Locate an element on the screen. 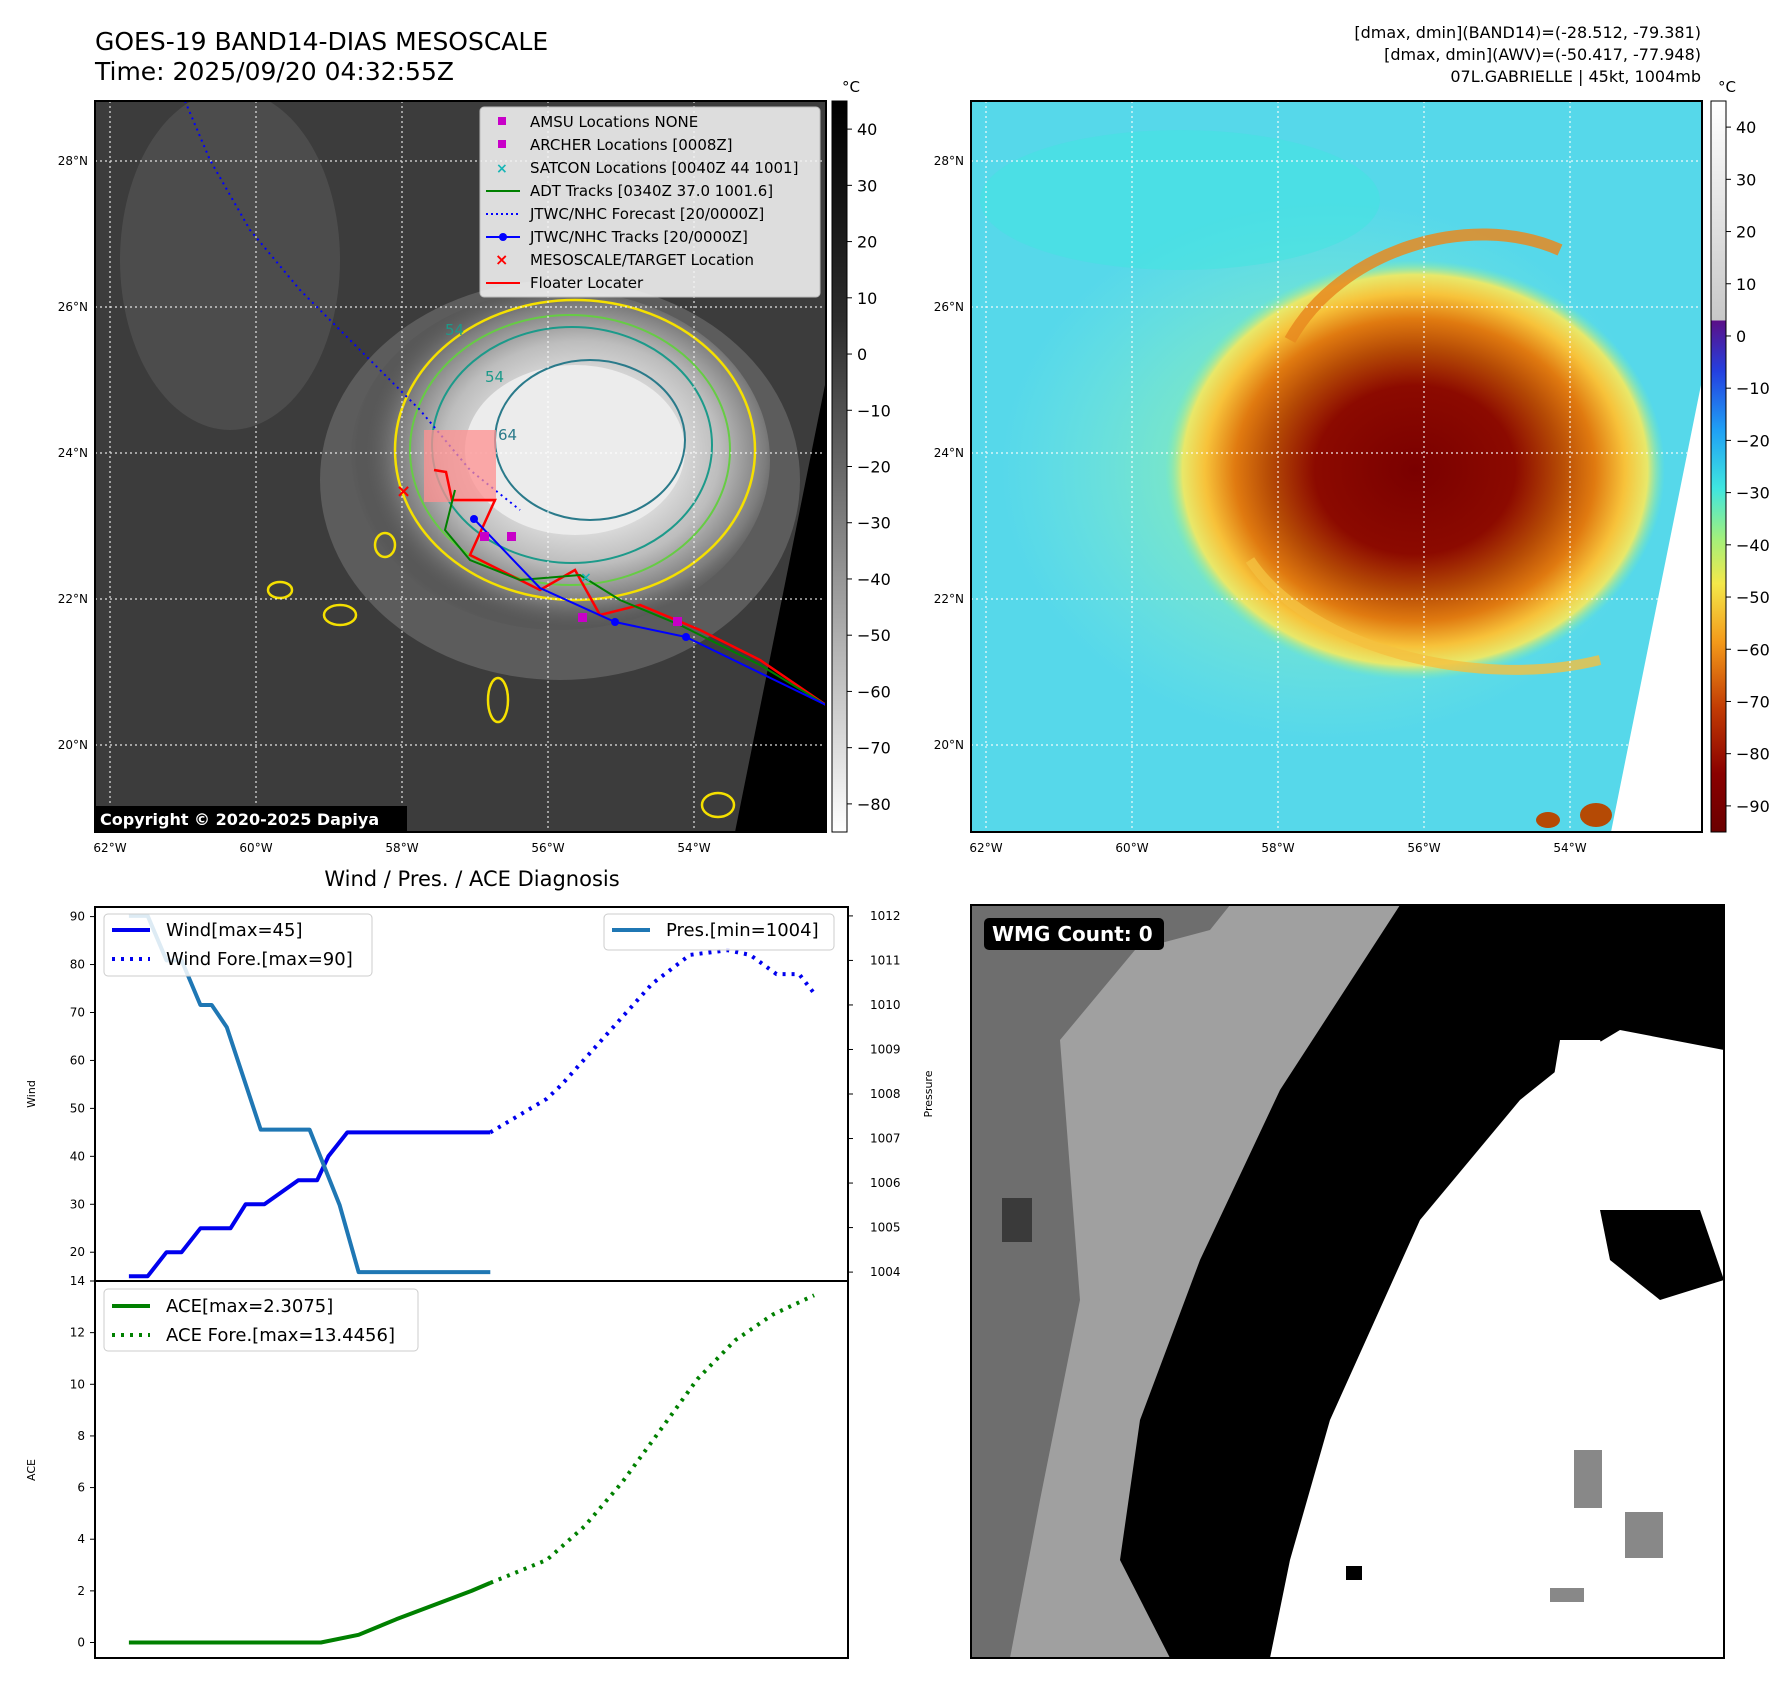 Image resolution: width=1788 pixels, height=1690 pixels. legend-label: SATCON Locations [0040Z 44 1001] is located at coordinates (664, 168).